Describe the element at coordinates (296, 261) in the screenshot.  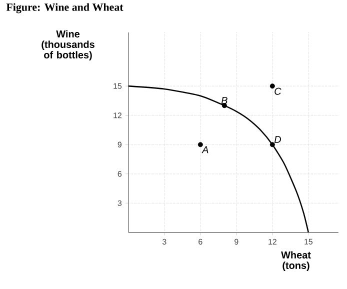
I see `x-axis-title: Wheat (tons)` at that location.